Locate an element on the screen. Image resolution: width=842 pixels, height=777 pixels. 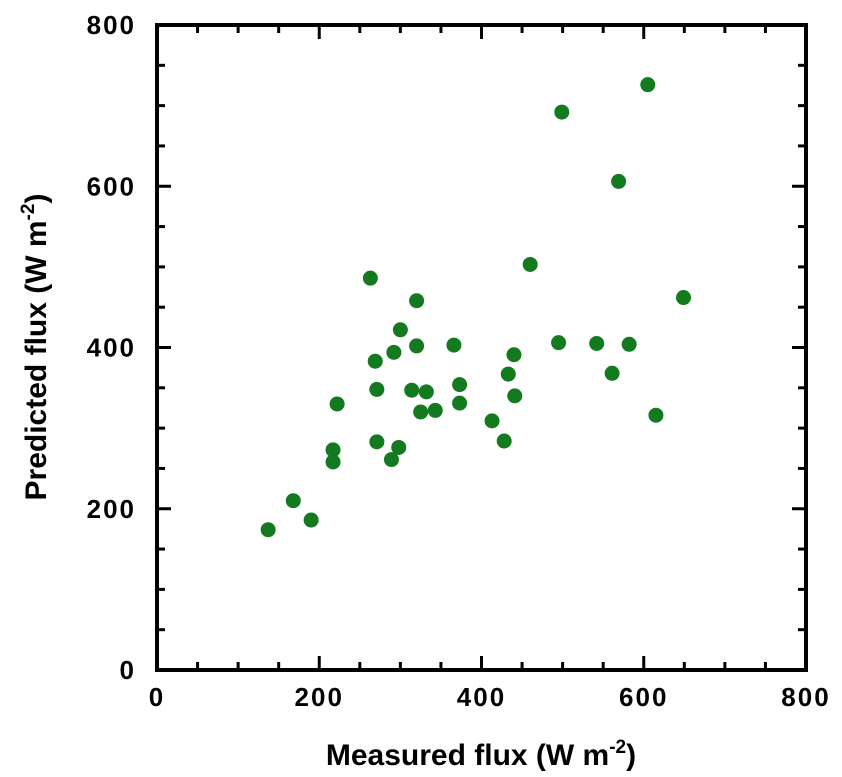
x-axis-title: Measured flux (W m-2) is located at coordinates (481, 754).